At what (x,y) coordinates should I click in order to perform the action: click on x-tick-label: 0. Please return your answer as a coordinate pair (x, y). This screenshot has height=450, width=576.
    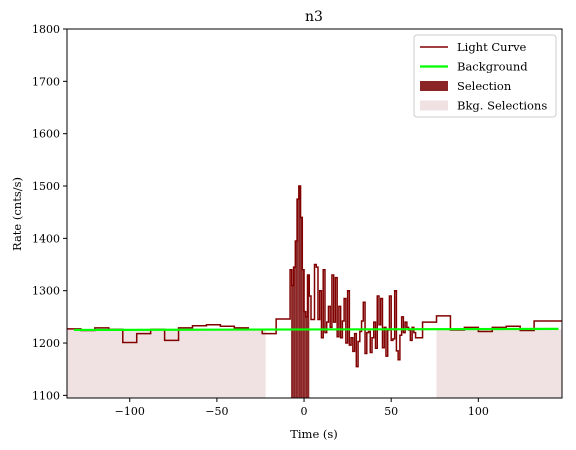
    Looking at the image, I should click on (304, 411).